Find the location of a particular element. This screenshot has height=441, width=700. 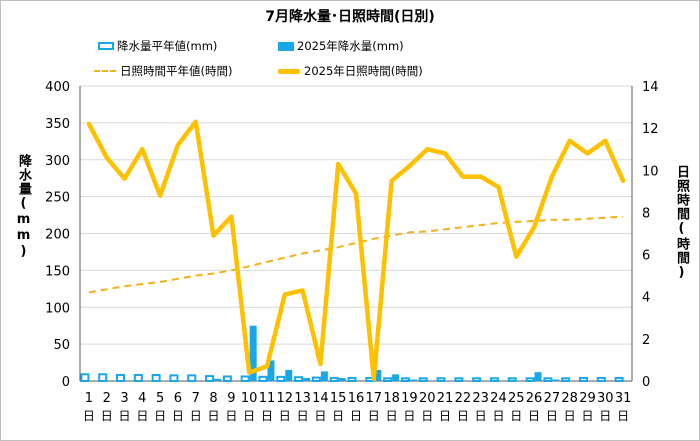

legend-label-2025-precip: 2025年降水量(mm) is located at coordinates (350, 46).